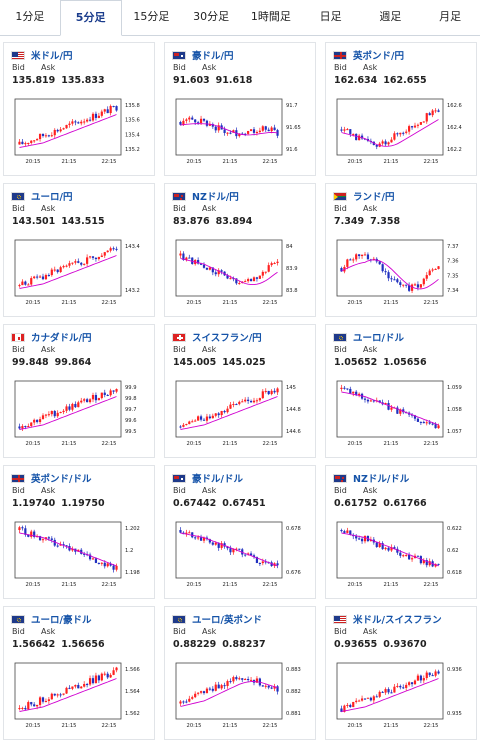 The image size is (480, 740). Describe the element at coordinates (450, 16) in the screenshot. I see `tab-7: 月足` at that location.